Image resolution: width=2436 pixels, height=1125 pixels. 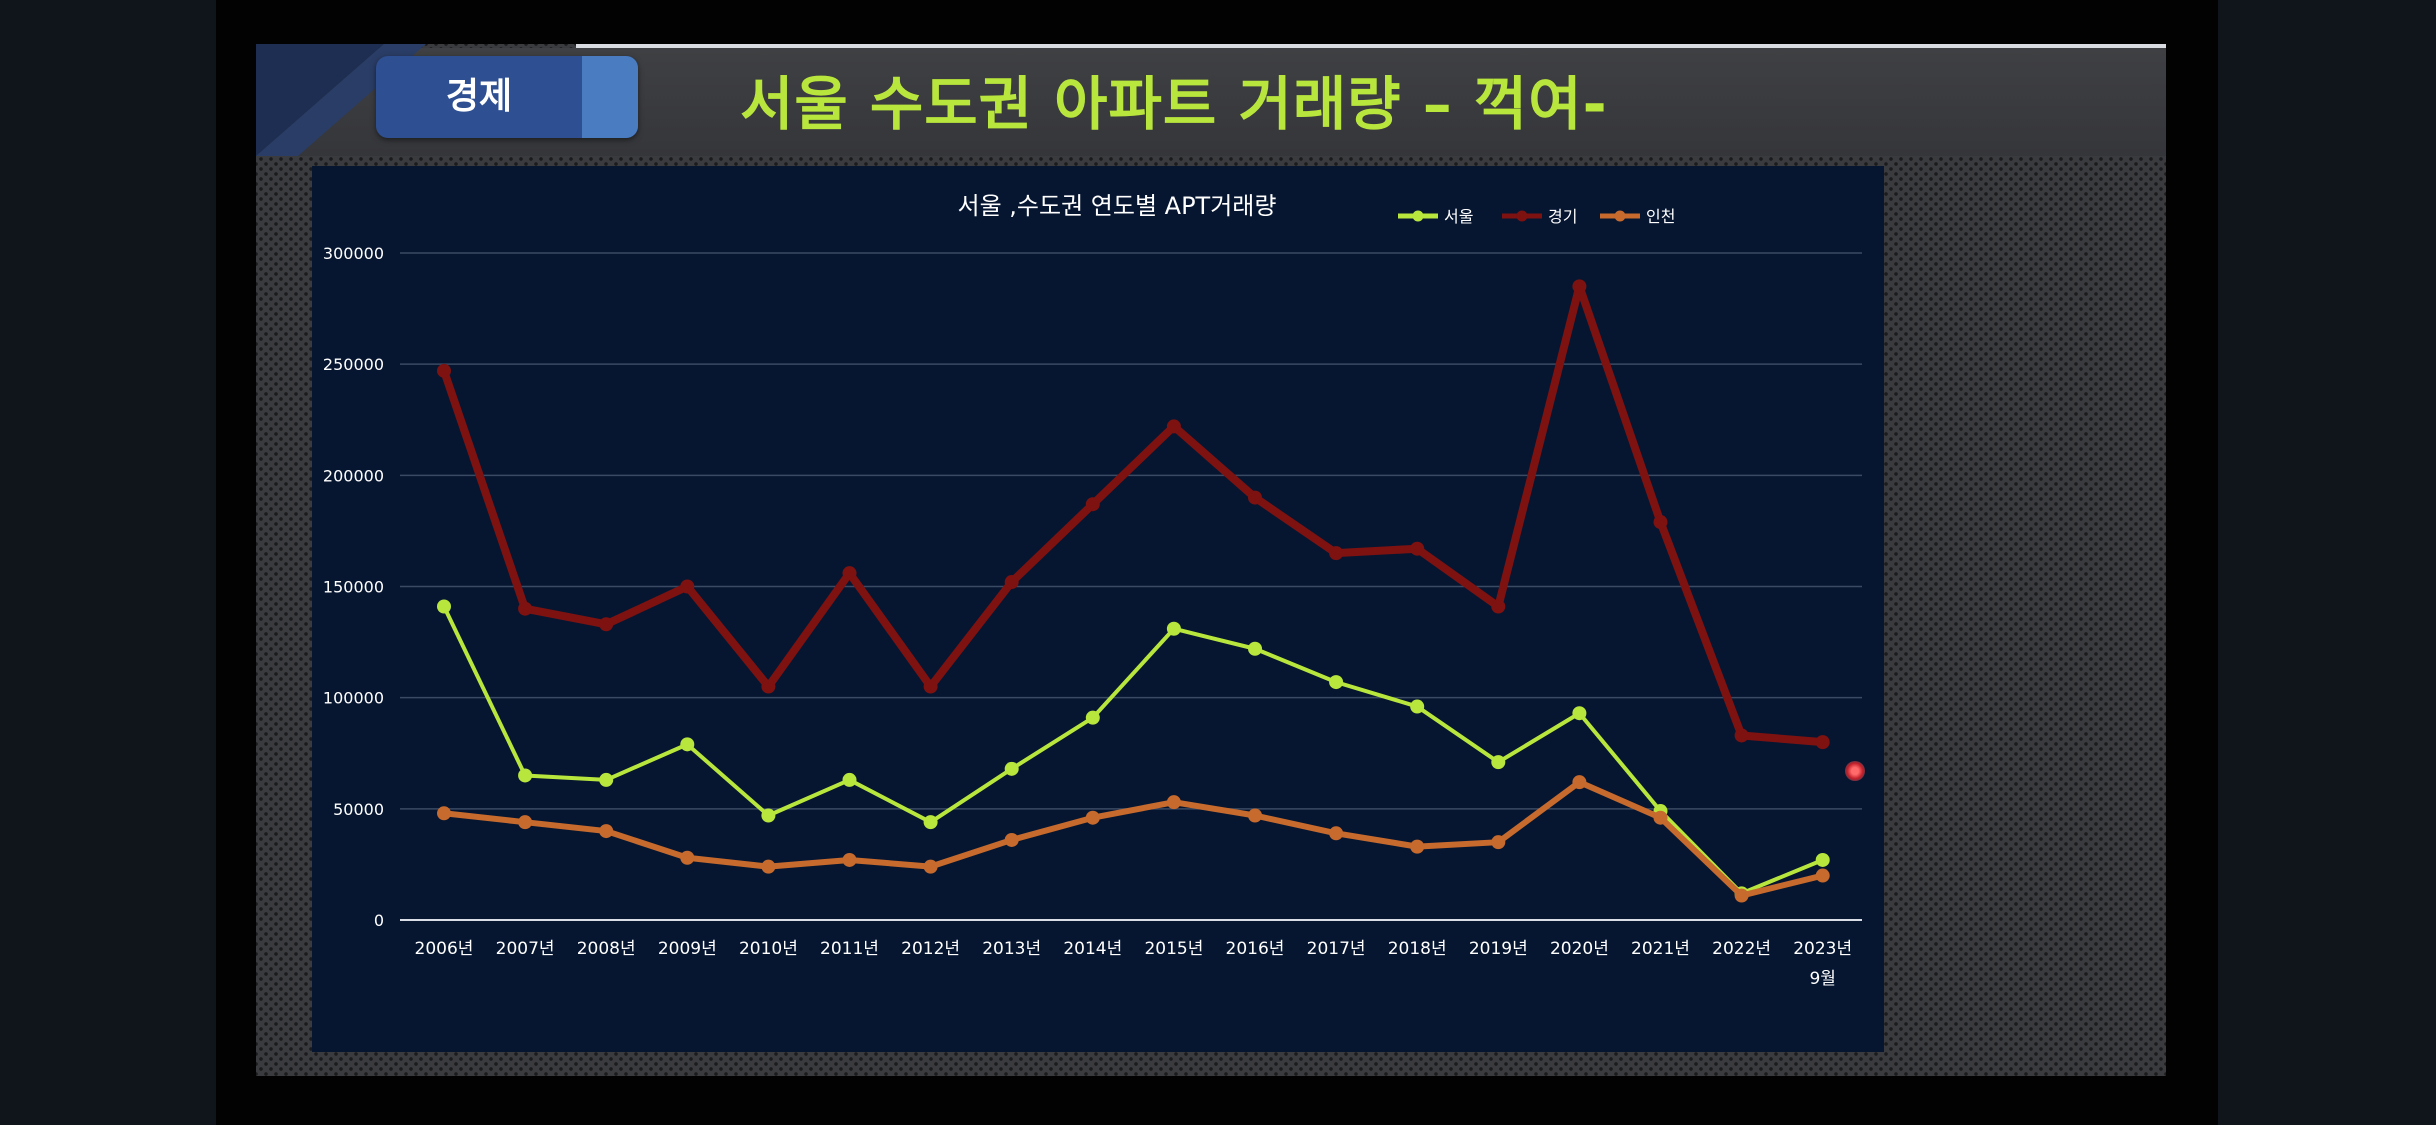 What do you see at coordinates (606, 949) in the screenshot?
I see `x-tick-label: 2008년` at bounding box center [606, 949].